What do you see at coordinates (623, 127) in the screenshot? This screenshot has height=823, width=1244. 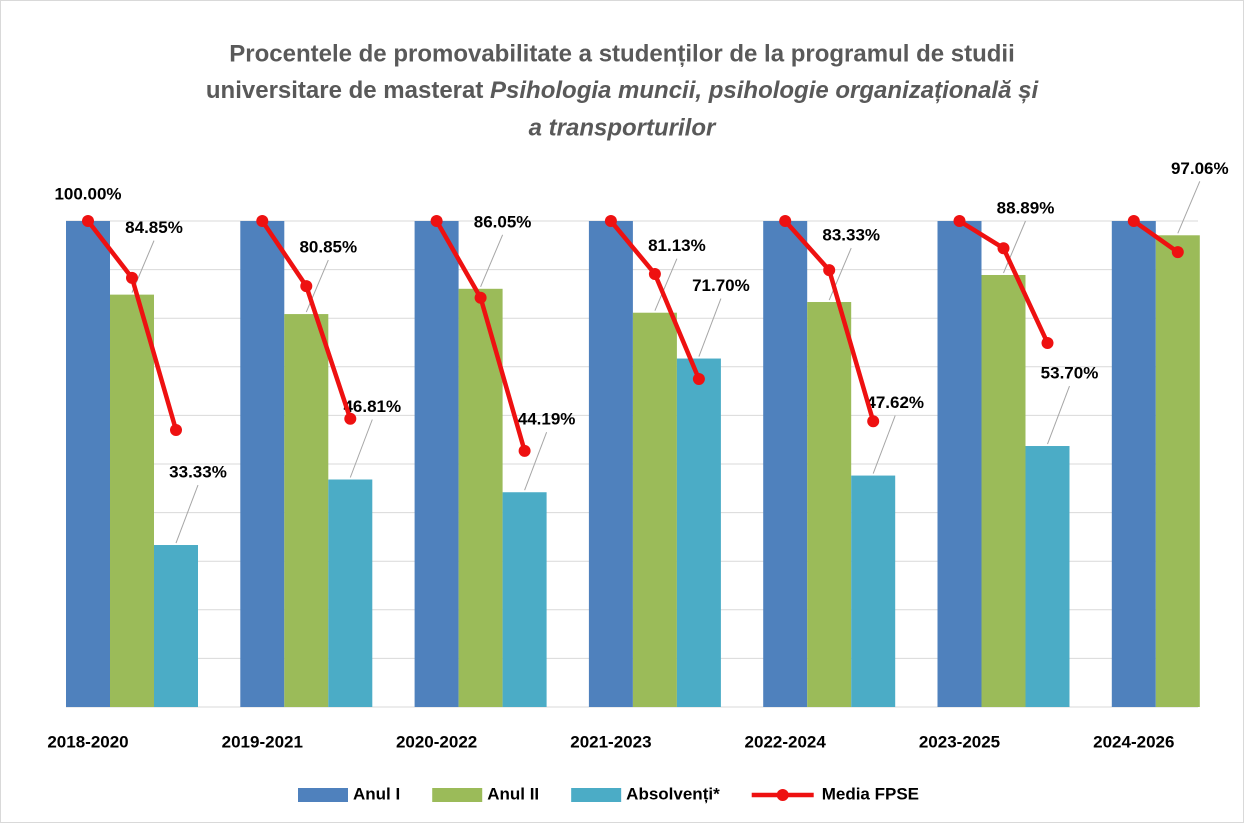 I see `chart-title: a transporturilor` at bounding box center [623, 127].